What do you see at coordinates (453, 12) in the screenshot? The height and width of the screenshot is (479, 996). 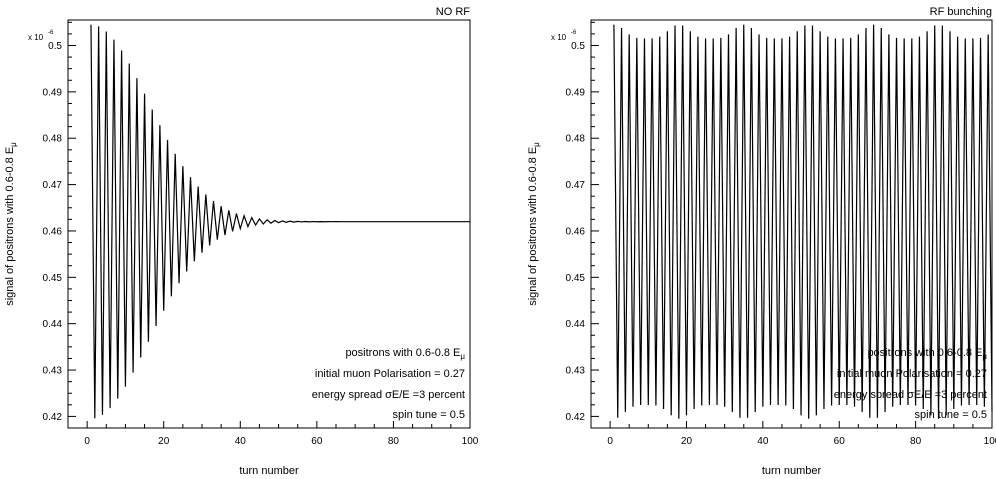 I see `chart-title: NO RF` at bounding box center [453, 12].